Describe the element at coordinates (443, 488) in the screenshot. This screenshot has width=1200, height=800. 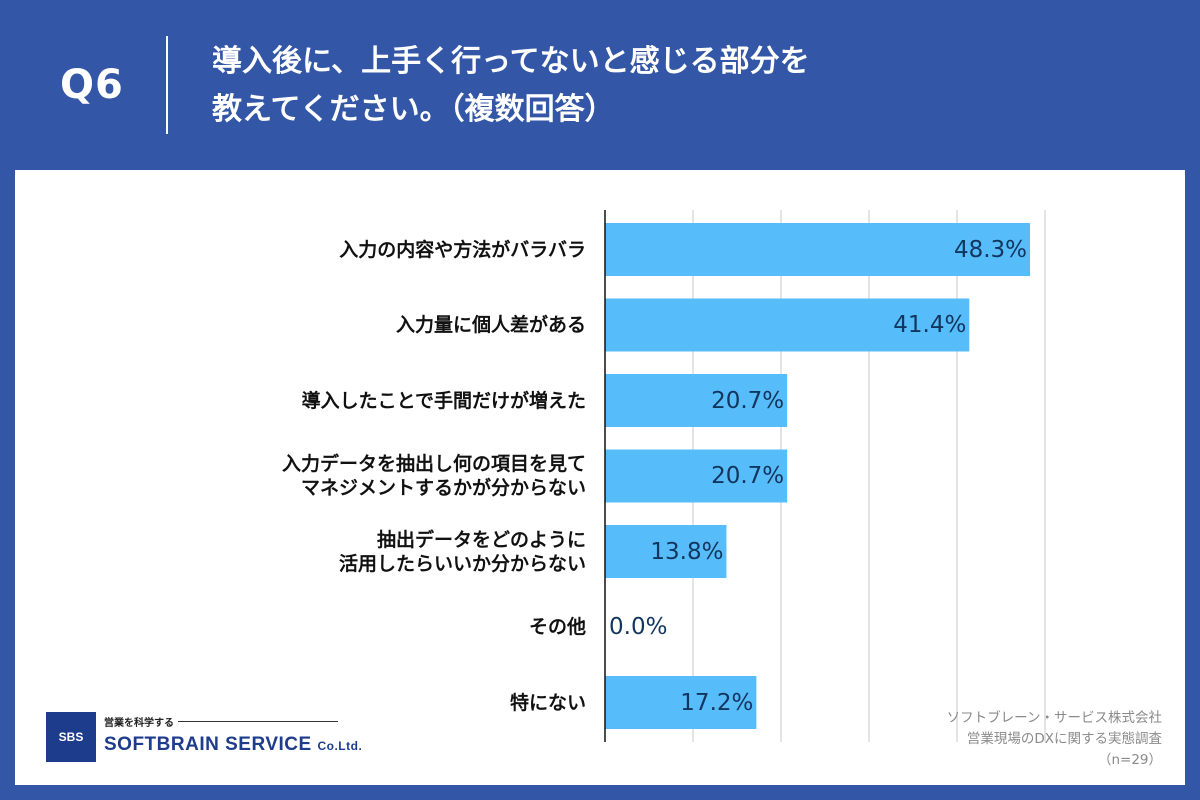
I see `category-label-line: マネジメントするかが分からない` at that location.